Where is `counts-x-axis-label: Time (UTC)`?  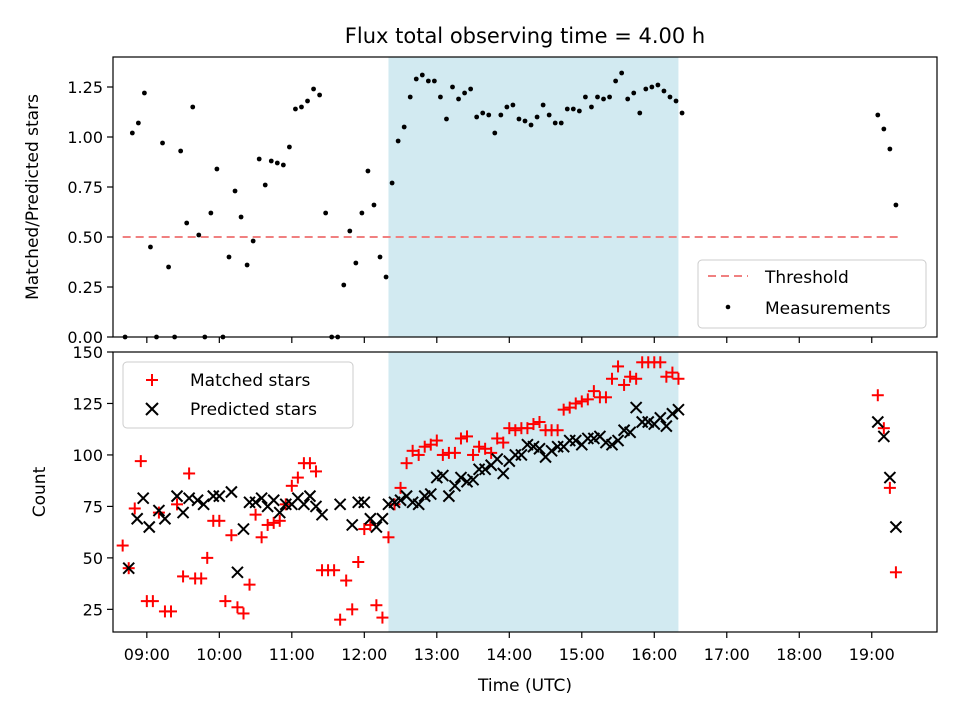
counts-x-axis-label: Time (UTC) is located at coordinates (524, 686).